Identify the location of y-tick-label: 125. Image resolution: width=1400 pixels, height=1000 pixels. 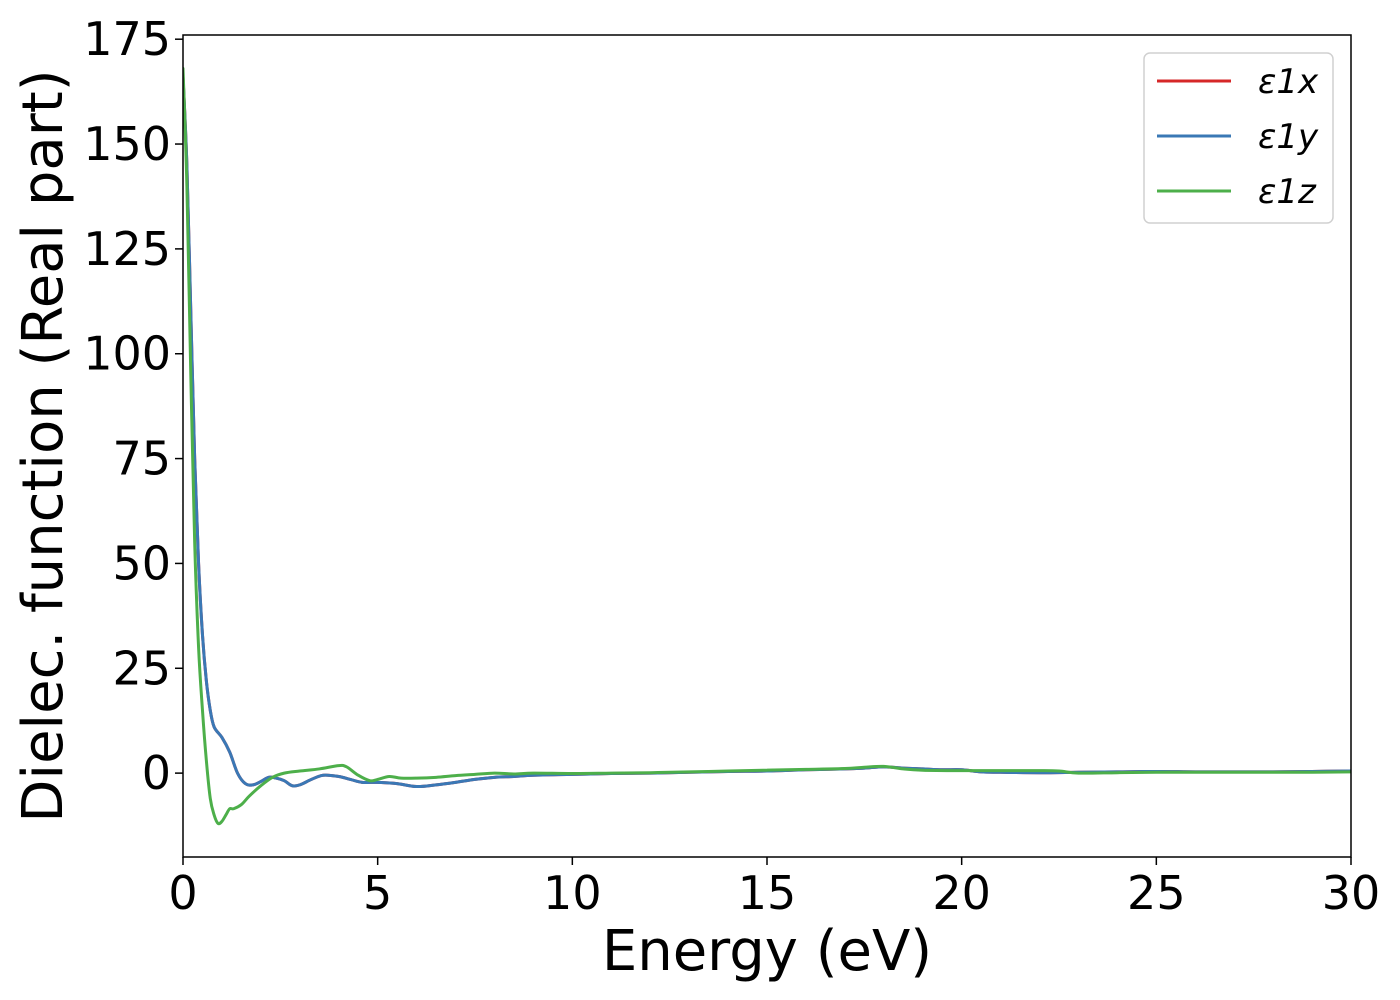
(127, 249).